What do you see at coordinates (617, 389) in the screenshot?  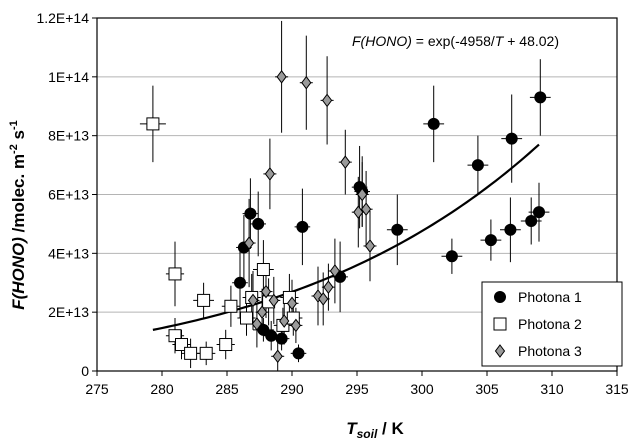 I see `x-tick-label: 315` at bounding box center [617, 389].